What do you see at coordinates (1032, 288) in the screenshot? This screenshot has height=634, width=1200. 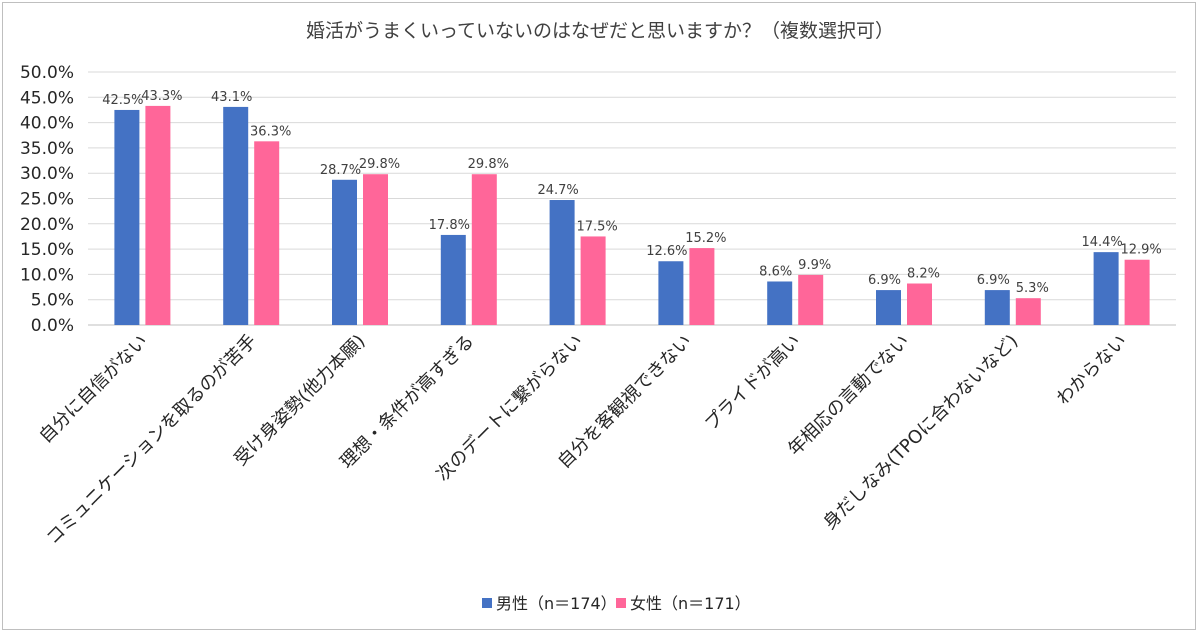 I see `data-label: 5.3%` at bounding box center [1032, 288].